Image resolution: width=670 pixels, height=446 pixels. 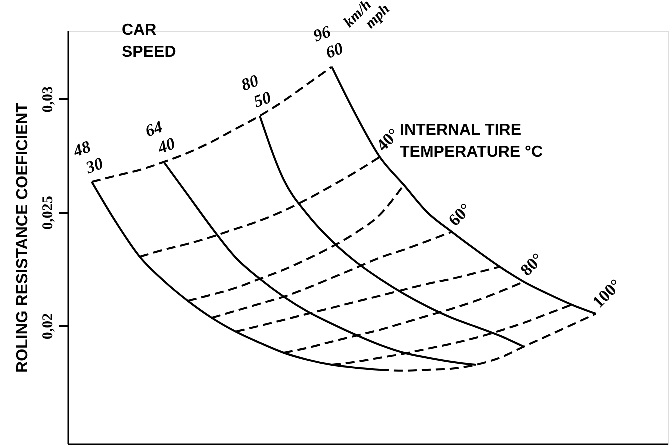 What do you see at coordinates (532, 265) in the screenshot?
I see `text: 80°` at bounding box center [532, 265].